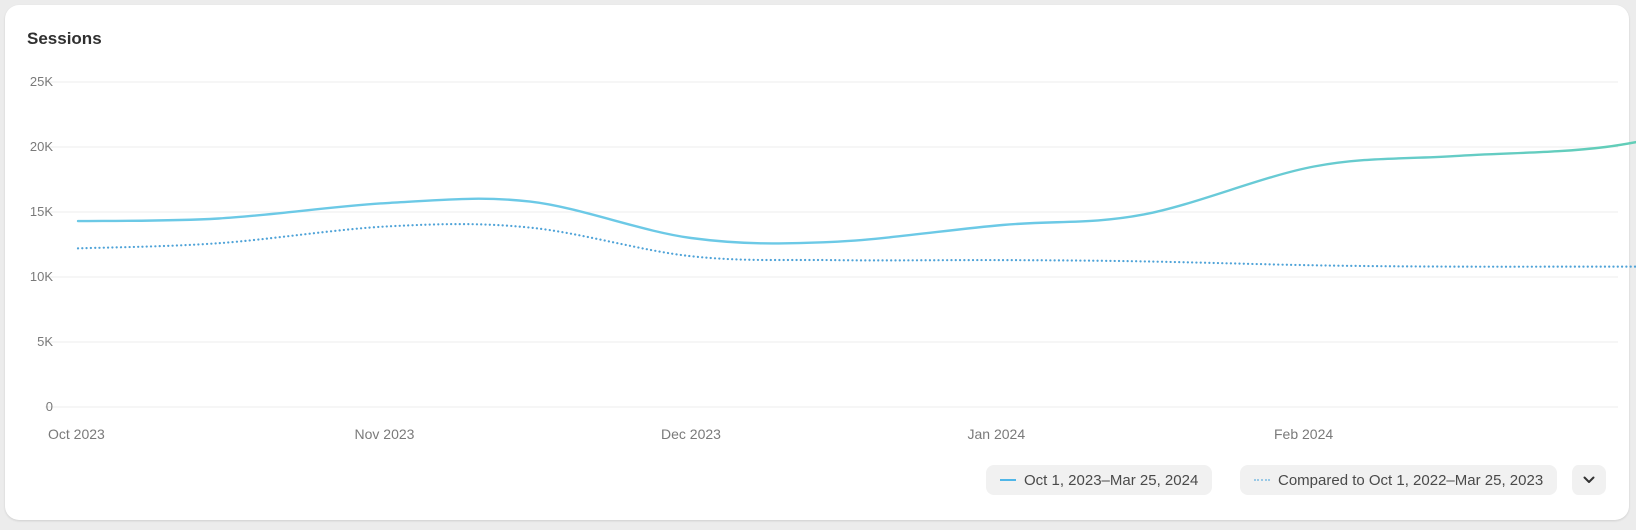  What do you see at coordinates (1303, 434) in the screenshot?
I see `x-tick-label: Feb 2024` at bounding box center [1303, 434].